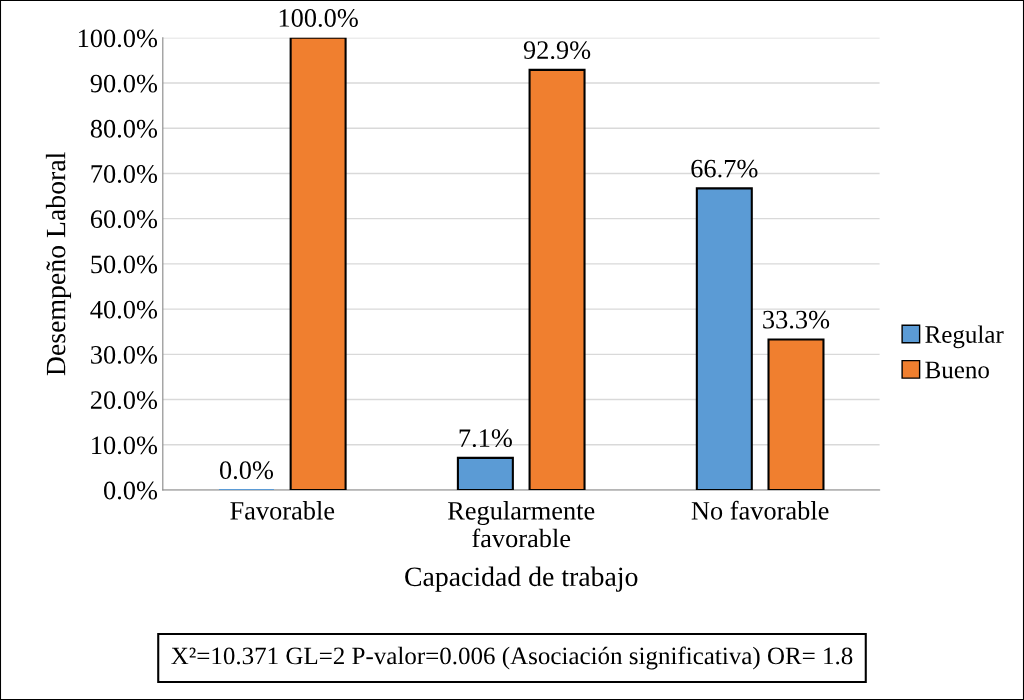 This screenshot has height=700, width=1024. Describe the element at coordinates (125, 445) in the screenshot. I see `y-tick-label: 10.0%` at that location.